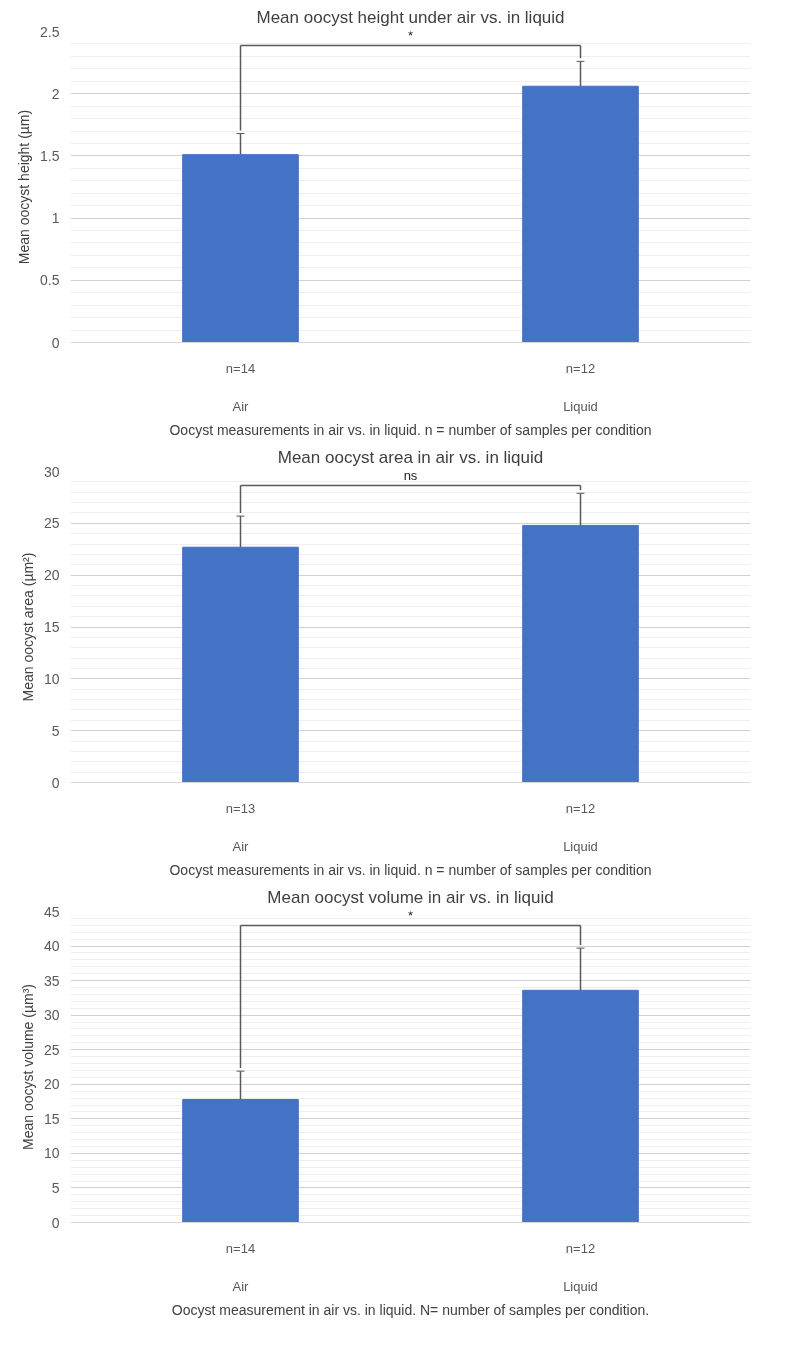 The height and width of the screenshot is (1345, 785). I want to click on y-tick-label: 1, so click(55, 218).